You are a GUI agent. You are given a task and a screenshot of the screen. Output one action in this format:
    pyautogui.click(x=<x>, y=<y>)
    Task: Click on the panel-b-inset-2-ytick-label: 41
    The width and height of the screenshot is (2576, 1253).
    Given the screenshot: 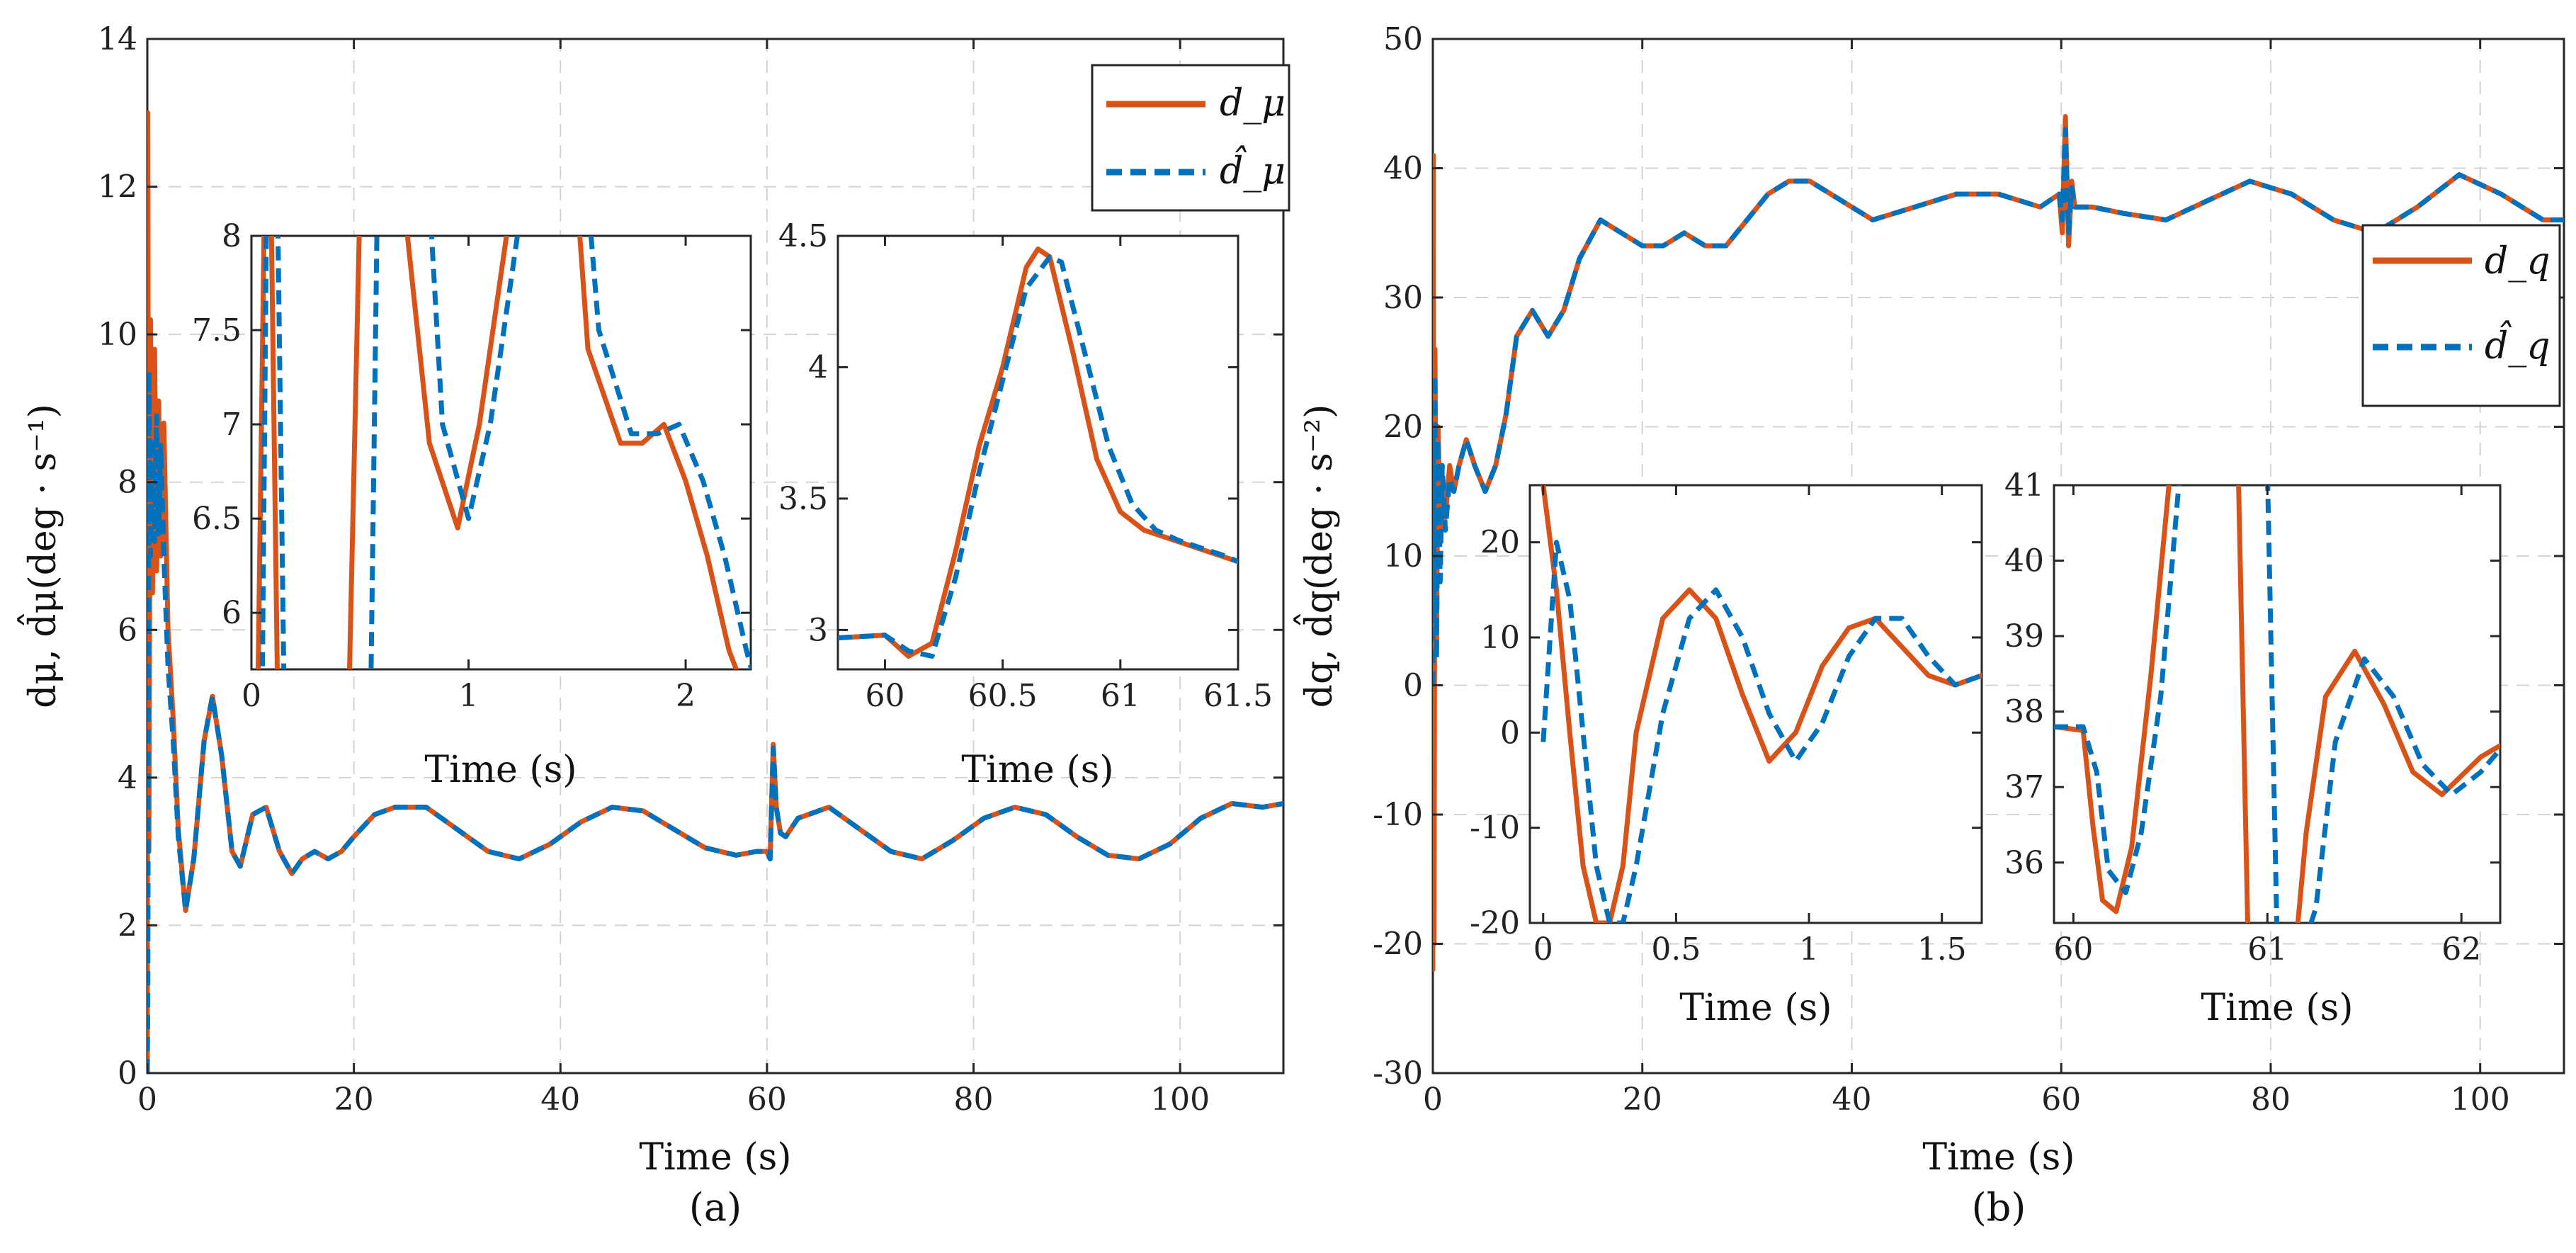 What is the action you would take?
    pyautogui.click(x=2024, y=485)
    